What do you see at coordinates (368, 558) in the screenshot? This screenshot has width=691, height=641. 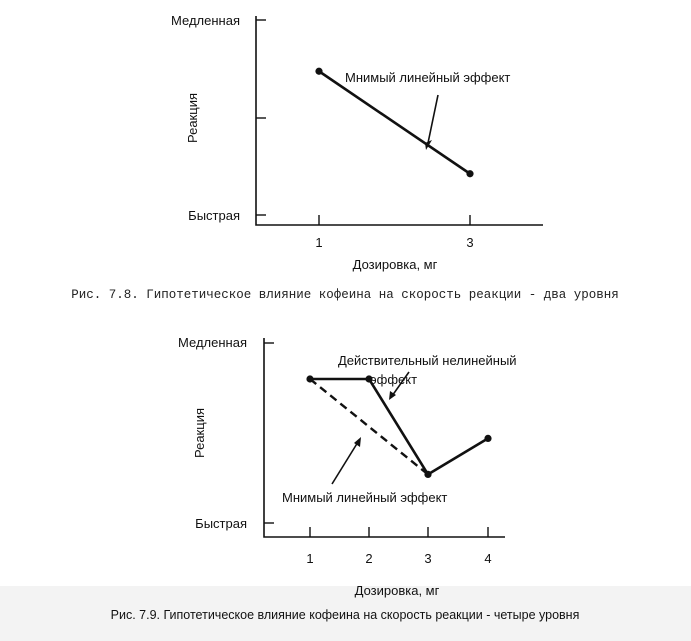 I see `chart2-xtick-label-2: 2` at bounding box center [368, 558].